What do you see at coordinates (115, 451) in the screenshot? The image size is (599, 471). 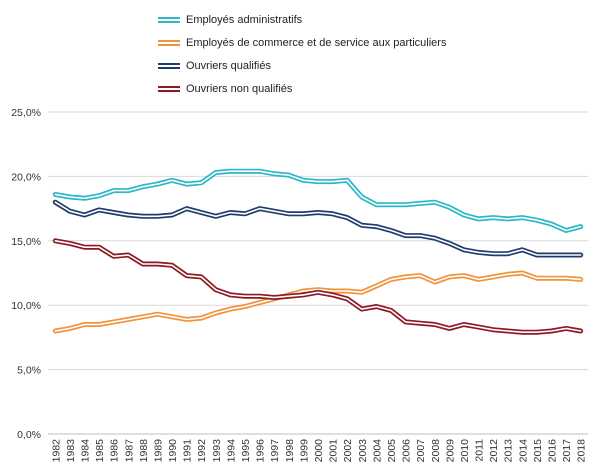 I see `x-tick-label: 1986` at bounding box center [115, 451].